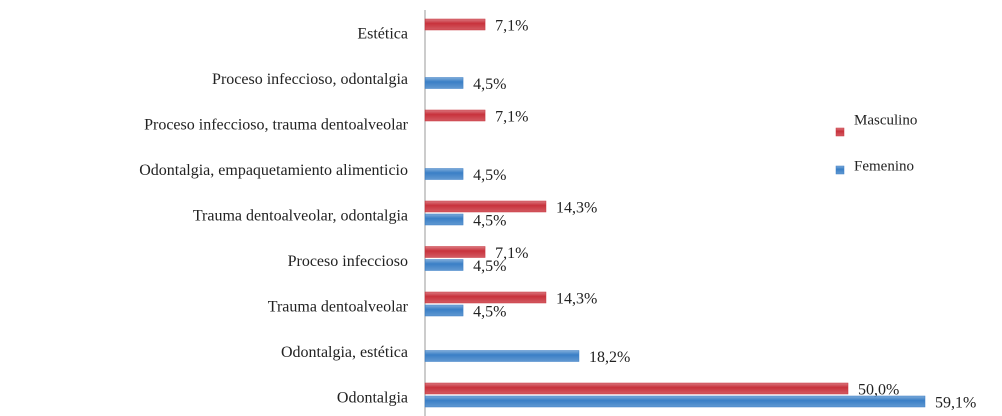 Image resolution: width=1002 pixels, height=416 pixels. Describe the element at coordinates (955, 403) in the screenshot. I see `value-label: 59,1%` at that location.